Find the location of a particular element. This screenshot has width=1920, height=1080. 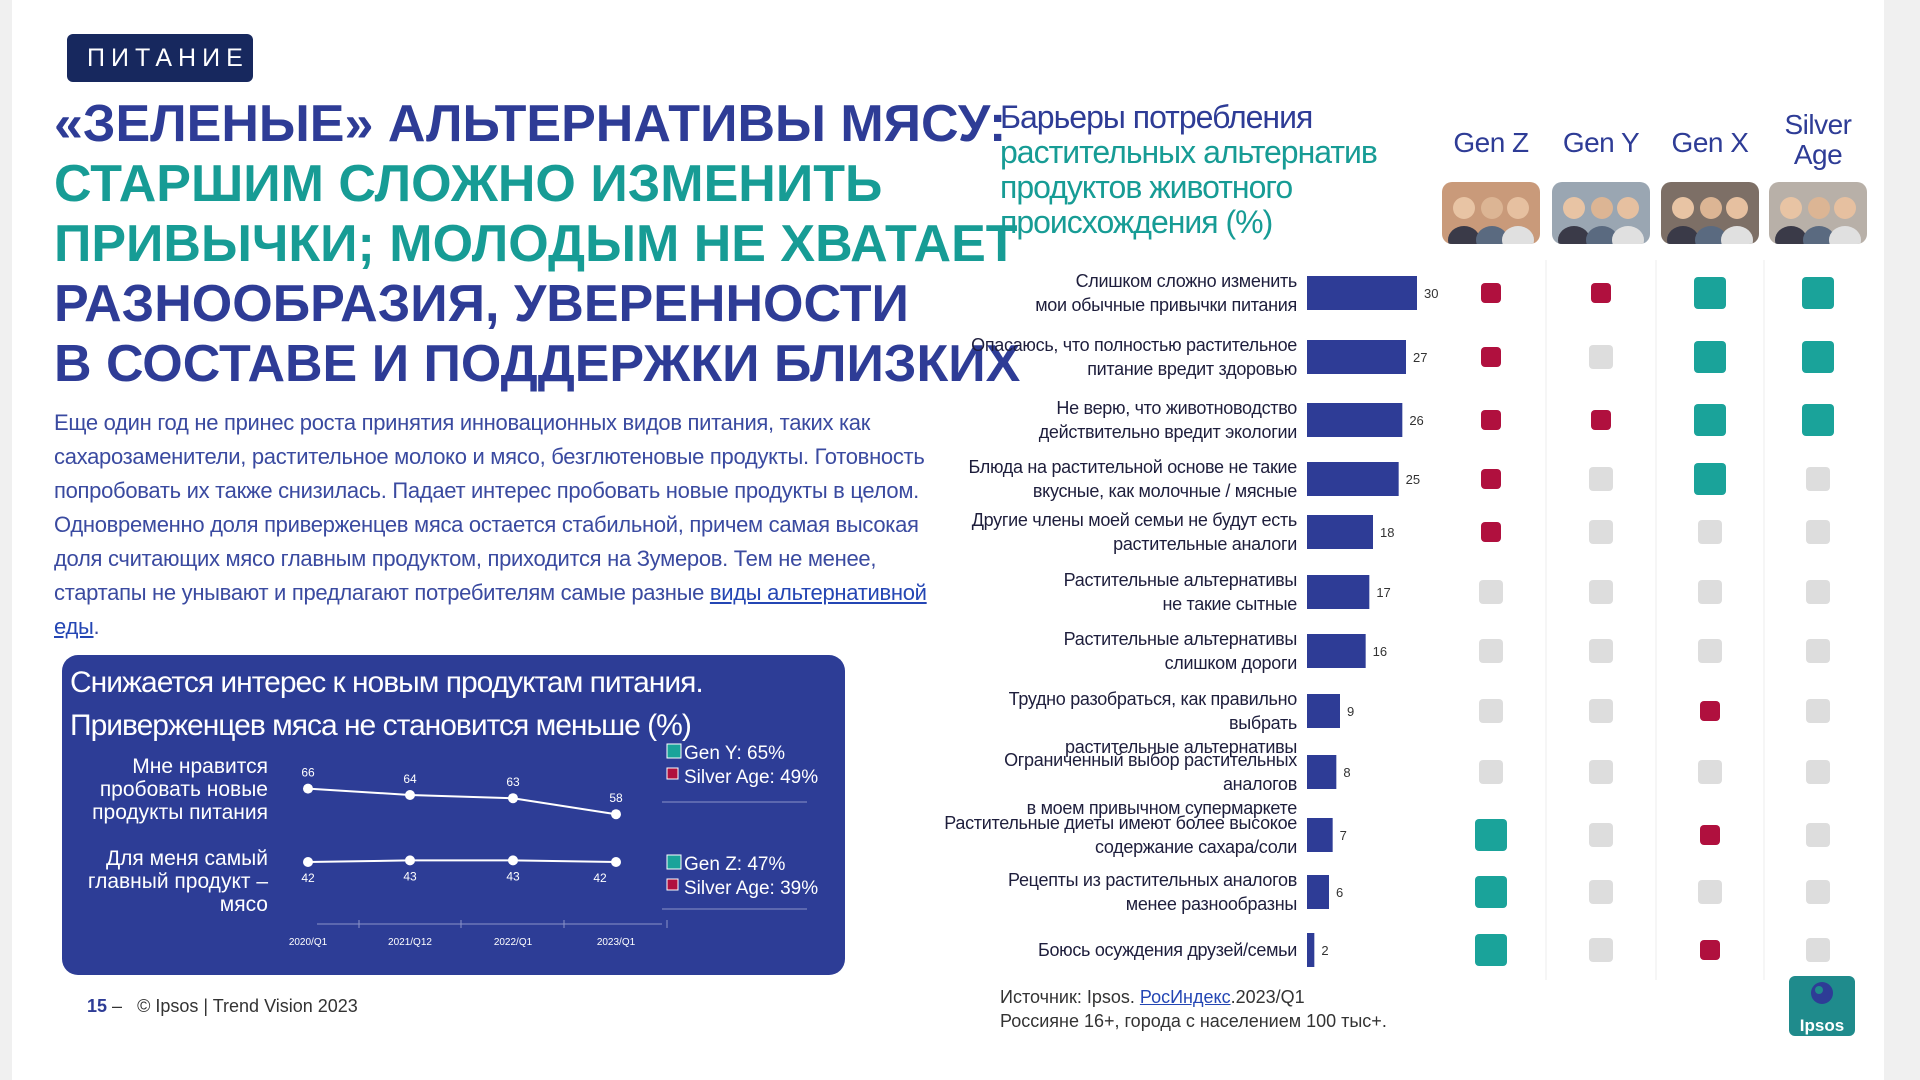

barrier-label-3-line-0: Блюда на растительной основе не такие is located at coordinates (1132, 467).